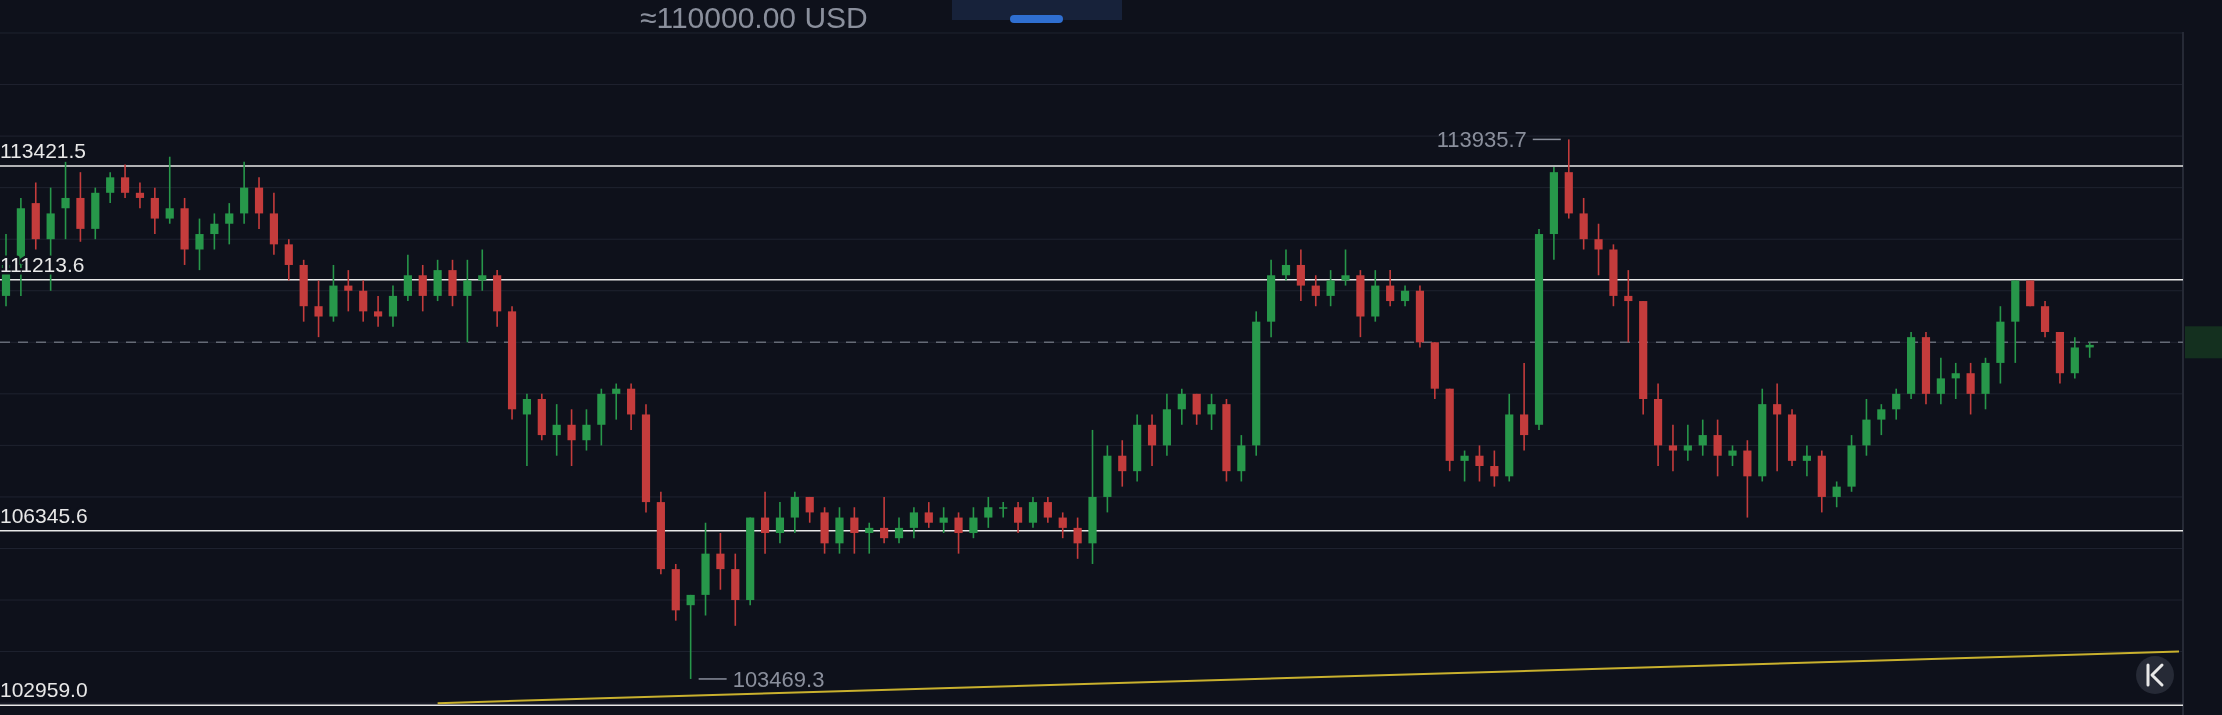 The height and width of the screenshot is (715, 2222). What do you see at coordinates (778, 679) in the screenshot?
I see `annotation: 103469.3` at bounding box center [778, 679].